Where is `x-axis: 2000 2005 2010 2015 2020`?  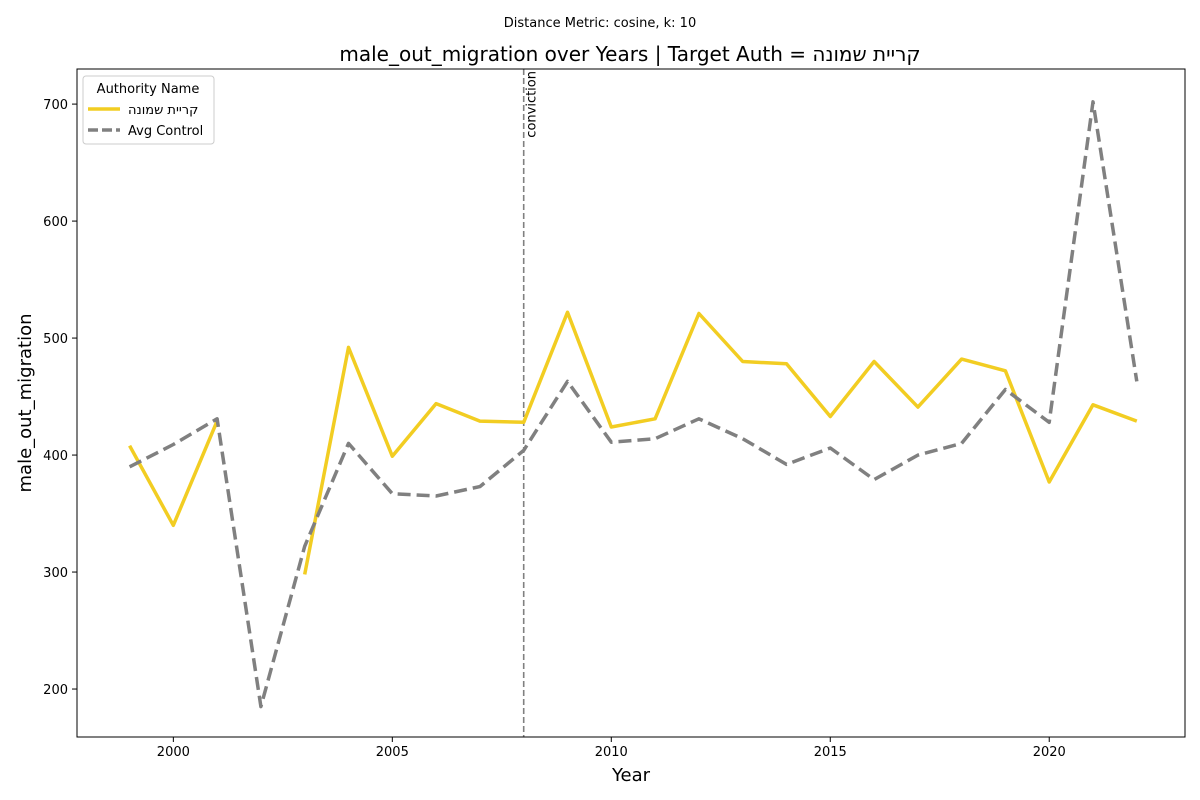
x-axis: 2000 2005 2010 2015 2020 is located at coordinates (611, 748).